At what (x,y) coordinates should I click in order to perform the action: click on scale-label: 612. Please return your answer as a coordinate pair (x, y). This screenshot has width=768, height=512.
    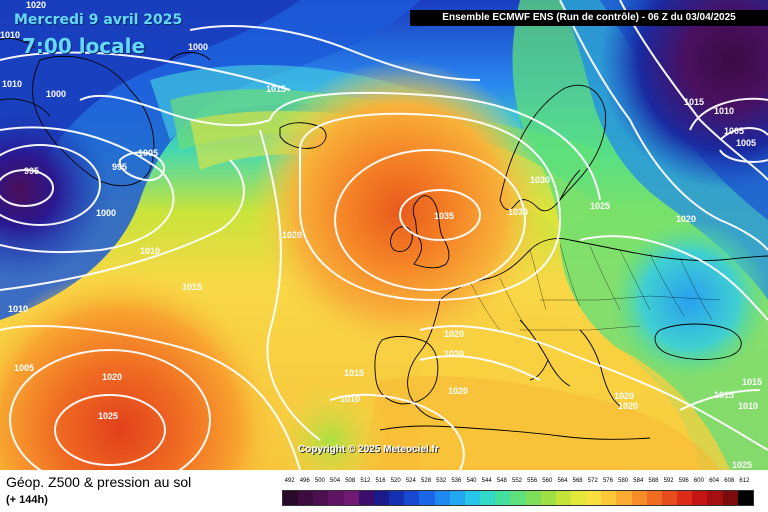
    Looking at the image, I should click on (744, 481).